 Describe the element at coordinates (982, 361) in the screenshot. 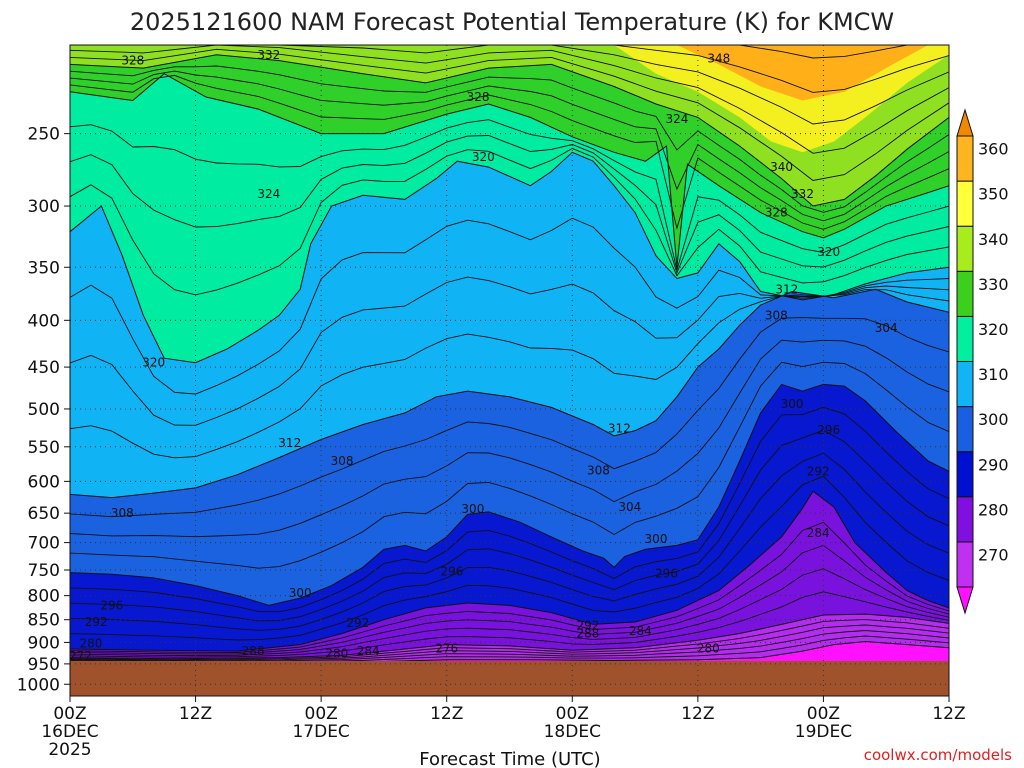

I see `colorbar: 270 280 290 300 310 320 330 340 350 360` at that location.